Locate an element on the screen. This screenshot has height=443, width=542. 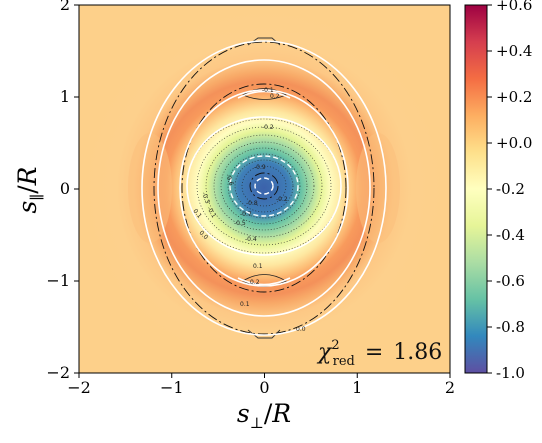
contour-label-4: -0.2 is located at coordinates (268, 127).